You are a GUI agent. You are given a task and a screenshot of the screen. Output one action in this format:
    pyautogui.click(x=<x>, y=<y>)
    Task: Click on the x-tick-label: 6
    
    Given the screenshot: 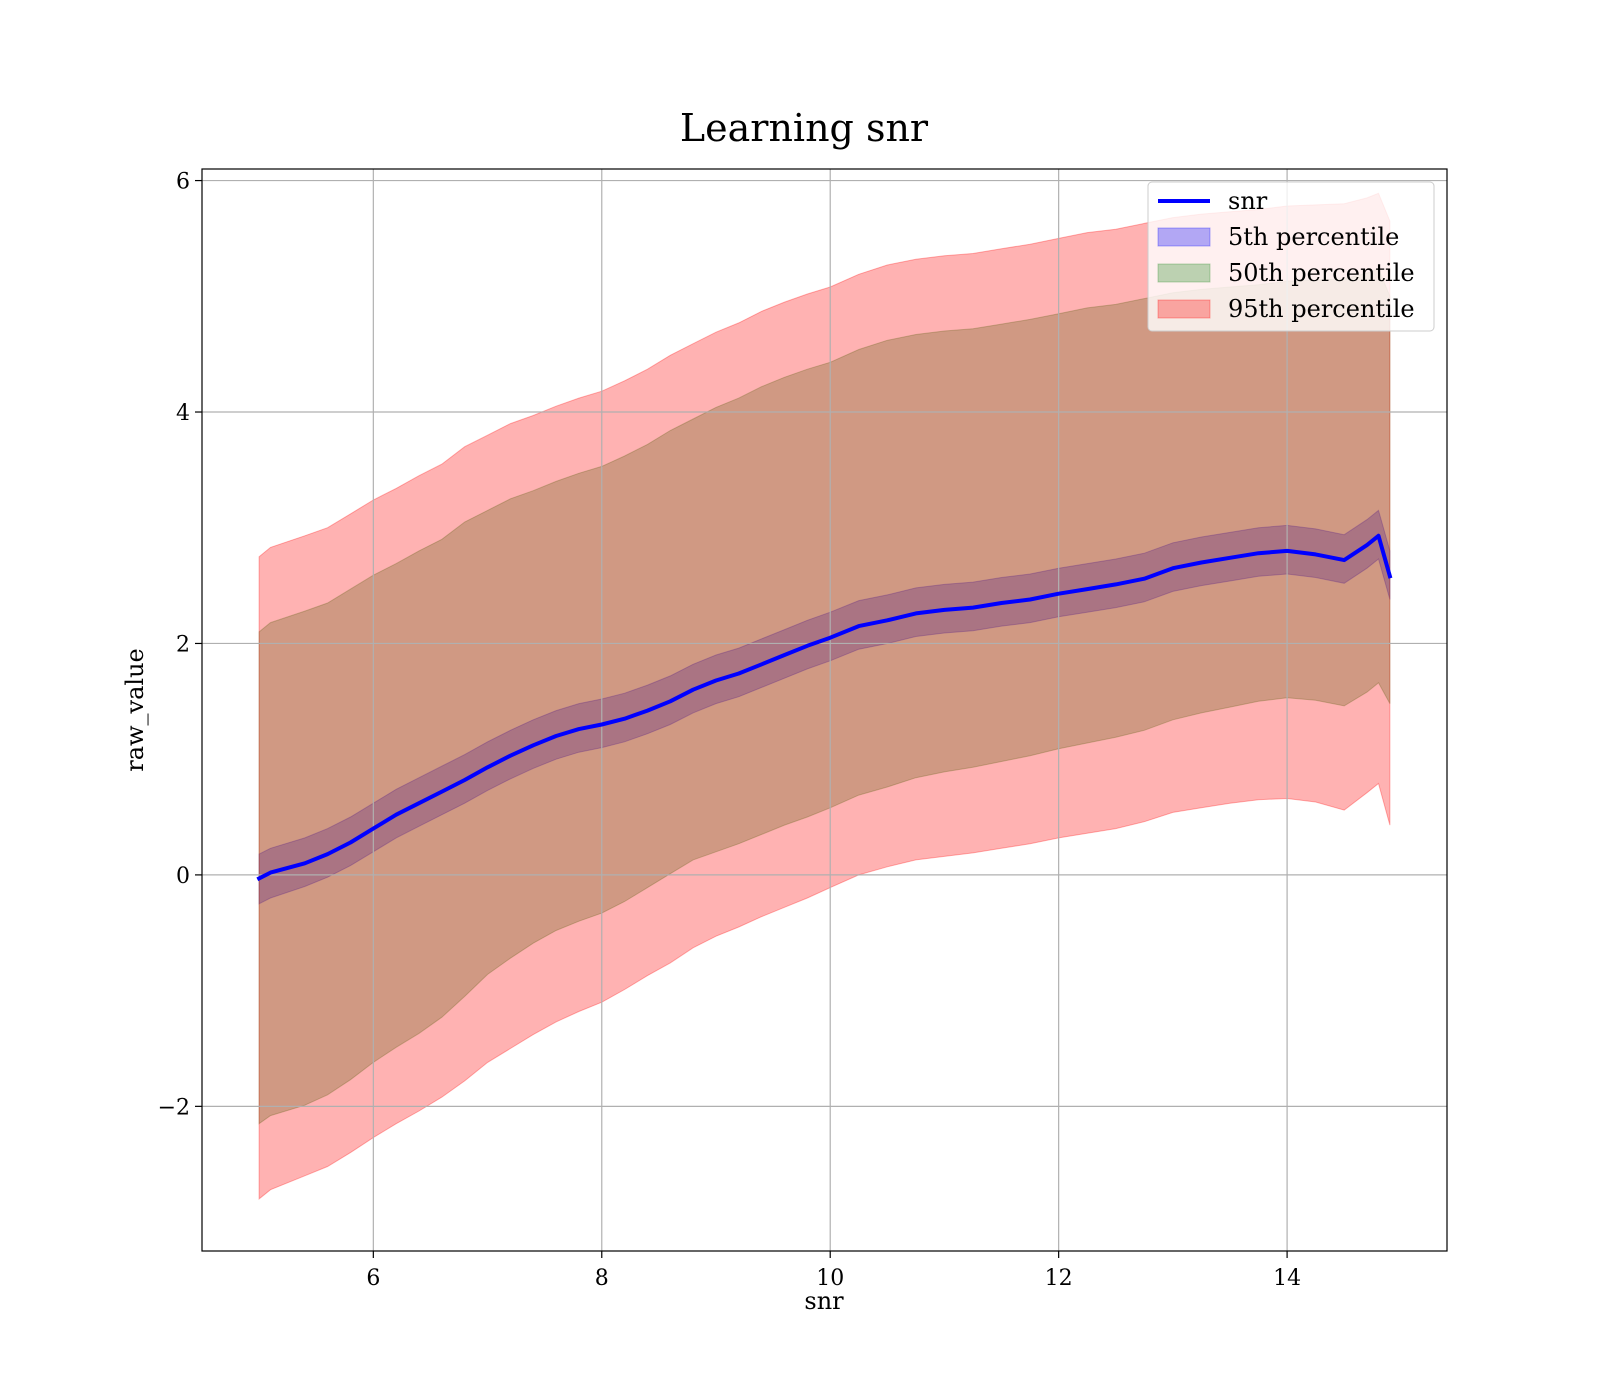 What is the action you would take?
    pyautogui.click(x=373, y=1278)
    